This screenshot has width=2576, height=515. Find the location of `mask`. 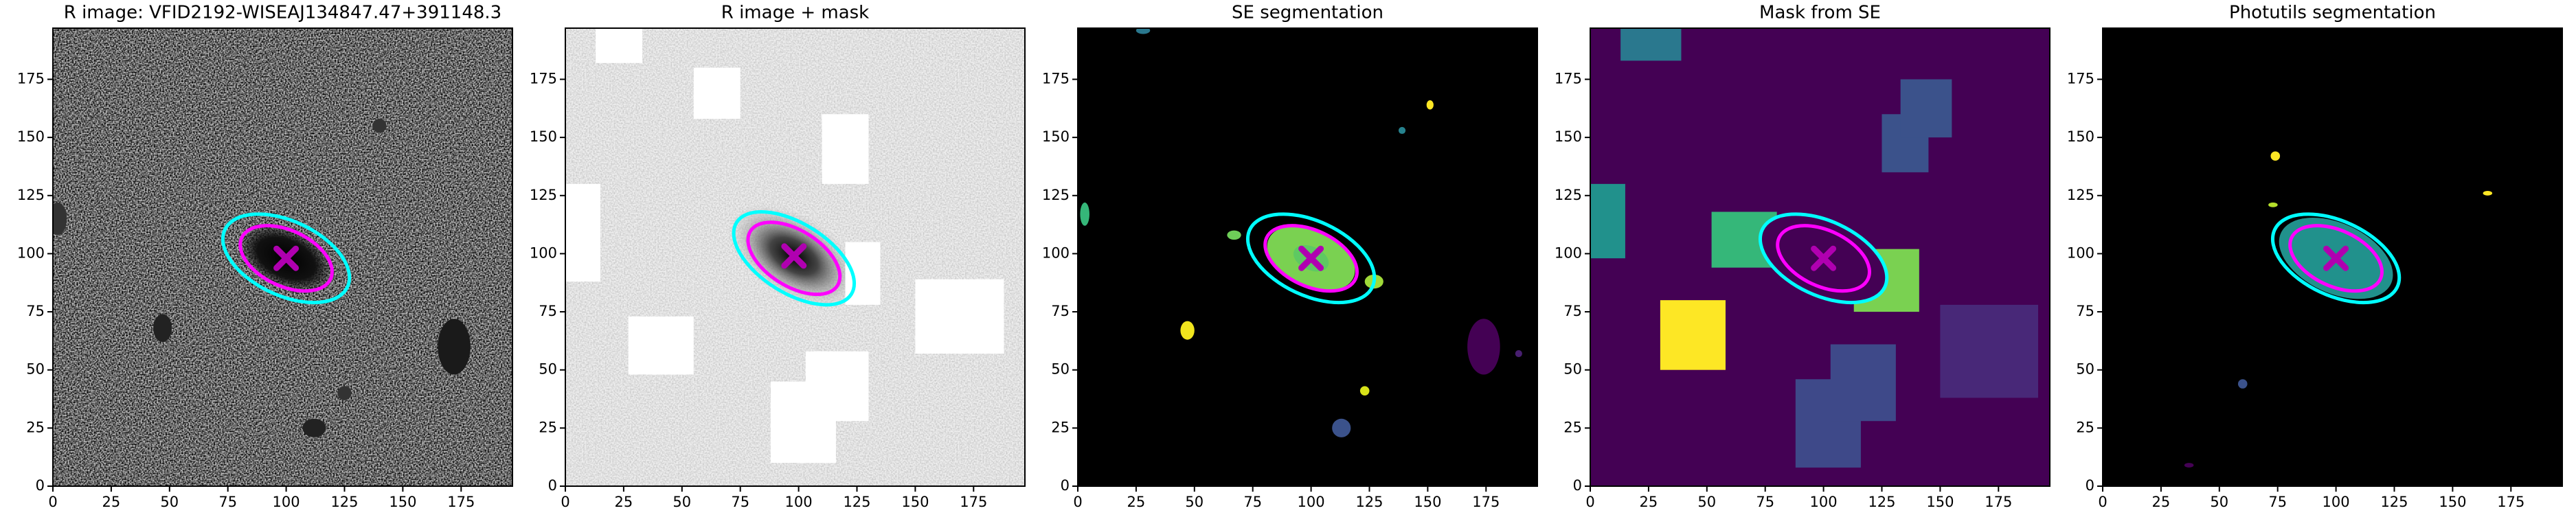

mask is located at coordinates (784, 246).